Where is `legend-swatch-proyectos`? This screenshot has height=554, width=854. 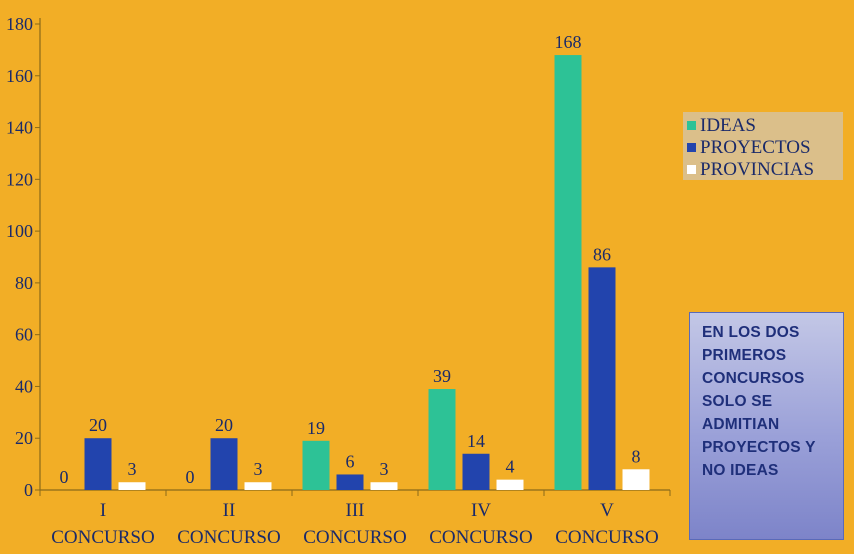 legend-swatch-proyectos is located at coordinates (691, 147).